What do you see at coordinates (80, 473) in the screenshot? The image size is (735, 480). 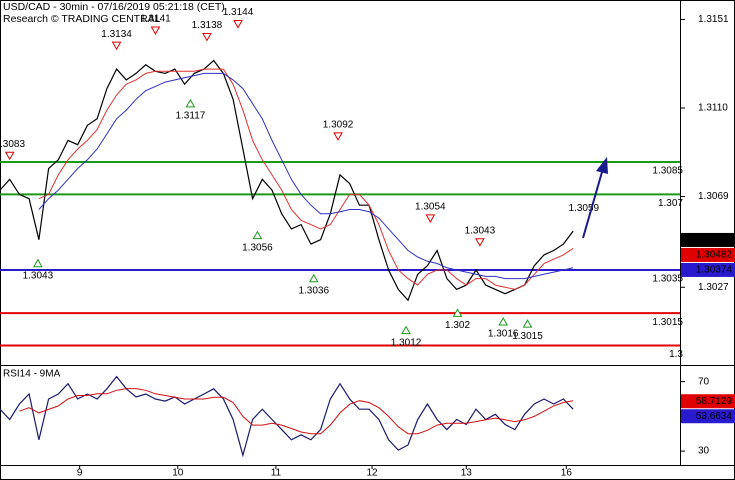 I see `x-tick-label: 9` at bounding box center [80, 473].